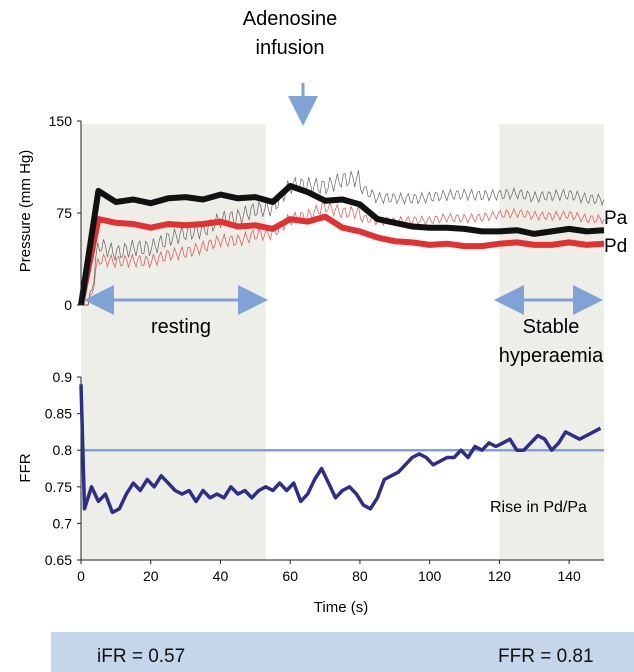  Describe the element at coordinates (151, 576) in the screenshot. I see `ffr-x-tick-label: 20` at that location.